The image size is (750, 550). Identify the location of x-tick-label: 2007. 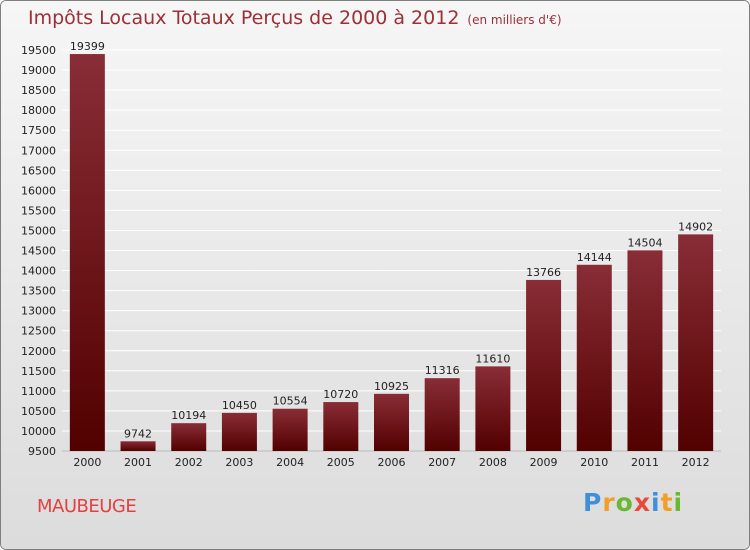
(442, 462).